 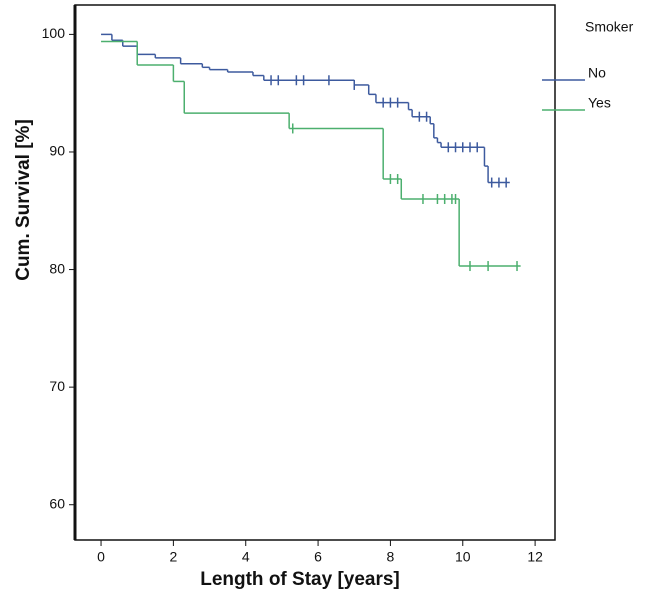 I want to click on y-tick-label: 60, so click(x=57, y=503).